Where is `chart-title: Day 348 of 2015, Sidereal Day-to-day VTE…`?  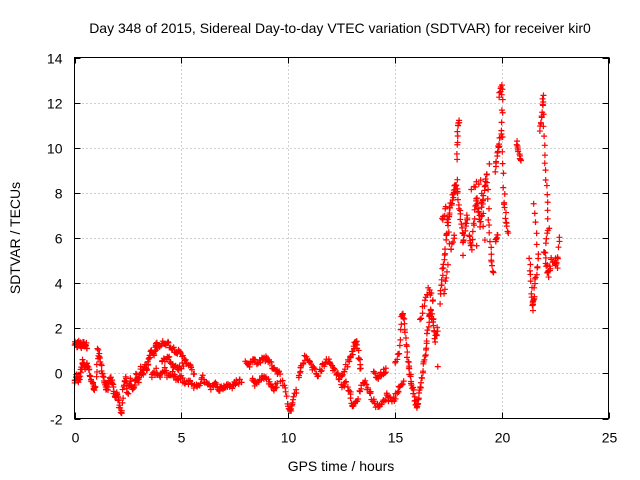
chart-title: Day 348 of 2015, Sidereal Day-to-day VTE… is located at coordinates (340, 28).